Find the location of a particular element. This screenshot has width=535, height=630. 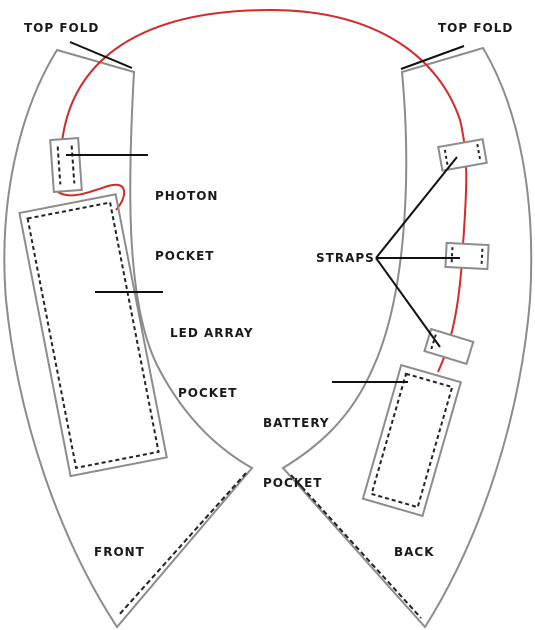

led-array-pocket-stitch is located at coordinates (93, 335).